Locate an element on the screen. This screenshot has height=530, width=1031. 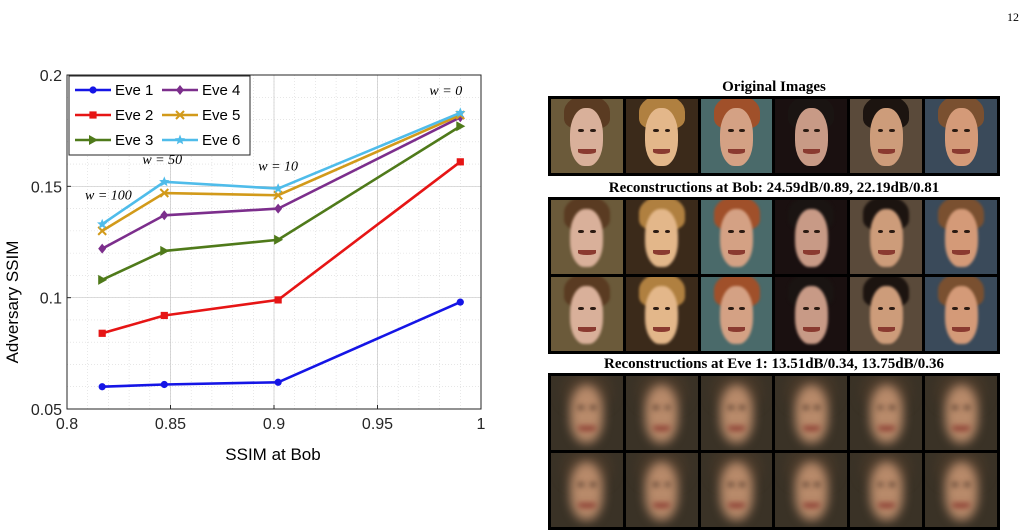
x-tick-label: 1 is located at coordinates (481, 424).